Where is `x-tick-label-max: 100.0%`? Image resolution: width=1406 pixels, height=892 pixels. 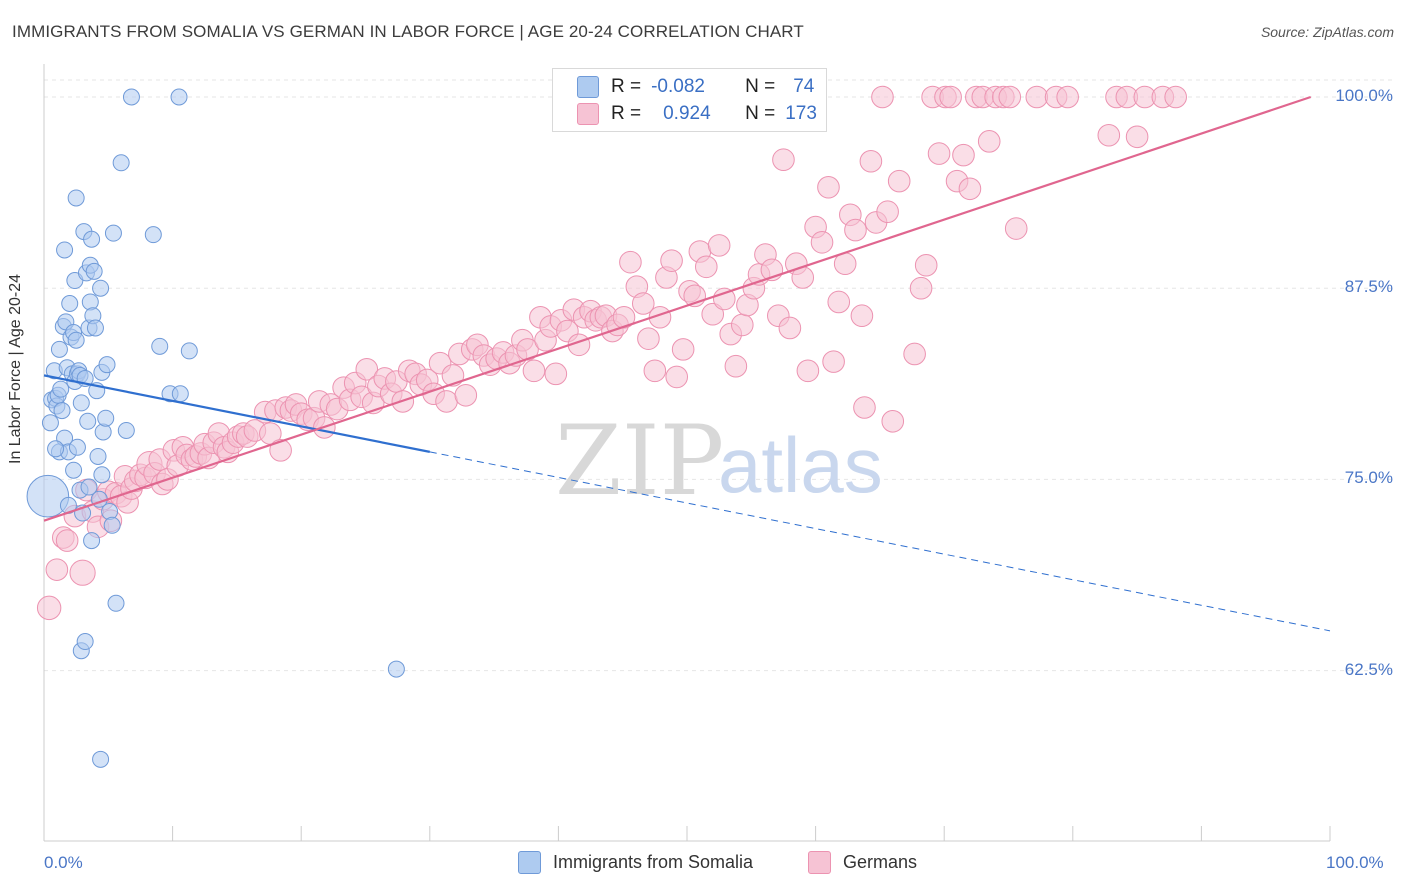
x-tick-label-max: 100.0% is located at coordinates (1355, 862).